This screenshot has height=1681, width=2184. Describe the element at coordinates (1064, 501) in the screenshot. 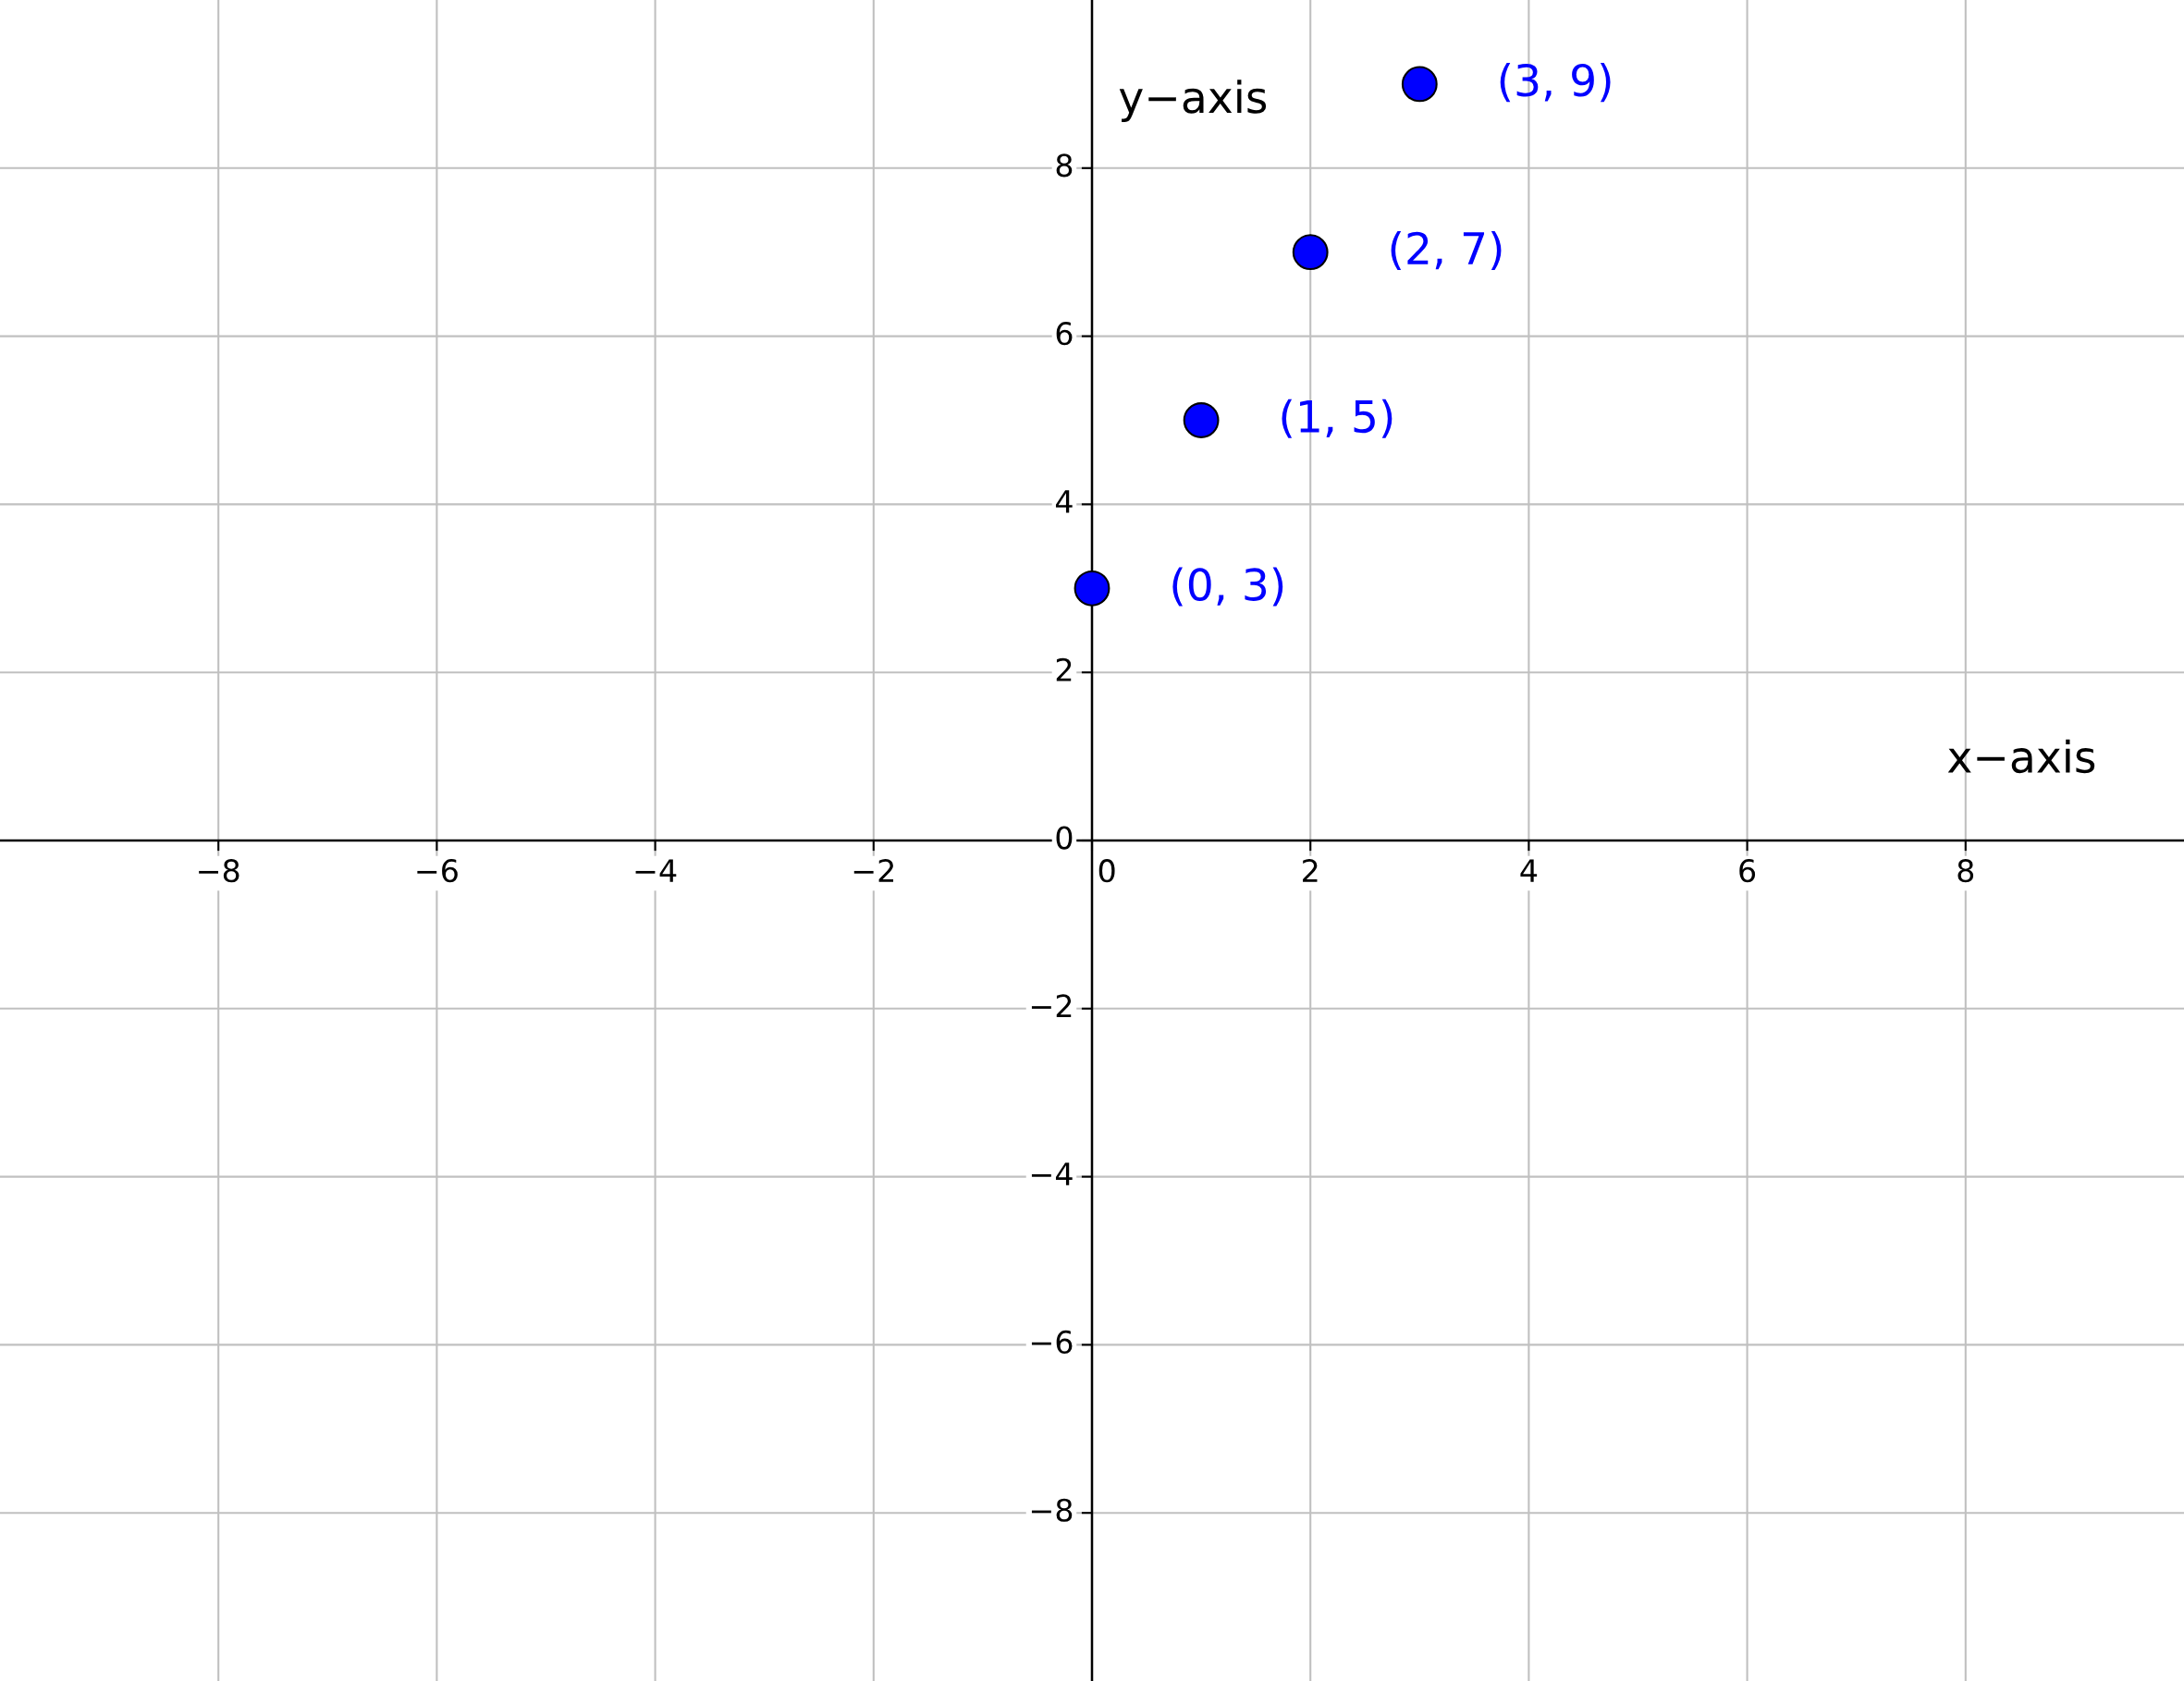

I see `y-tick-label: 4` at that location.